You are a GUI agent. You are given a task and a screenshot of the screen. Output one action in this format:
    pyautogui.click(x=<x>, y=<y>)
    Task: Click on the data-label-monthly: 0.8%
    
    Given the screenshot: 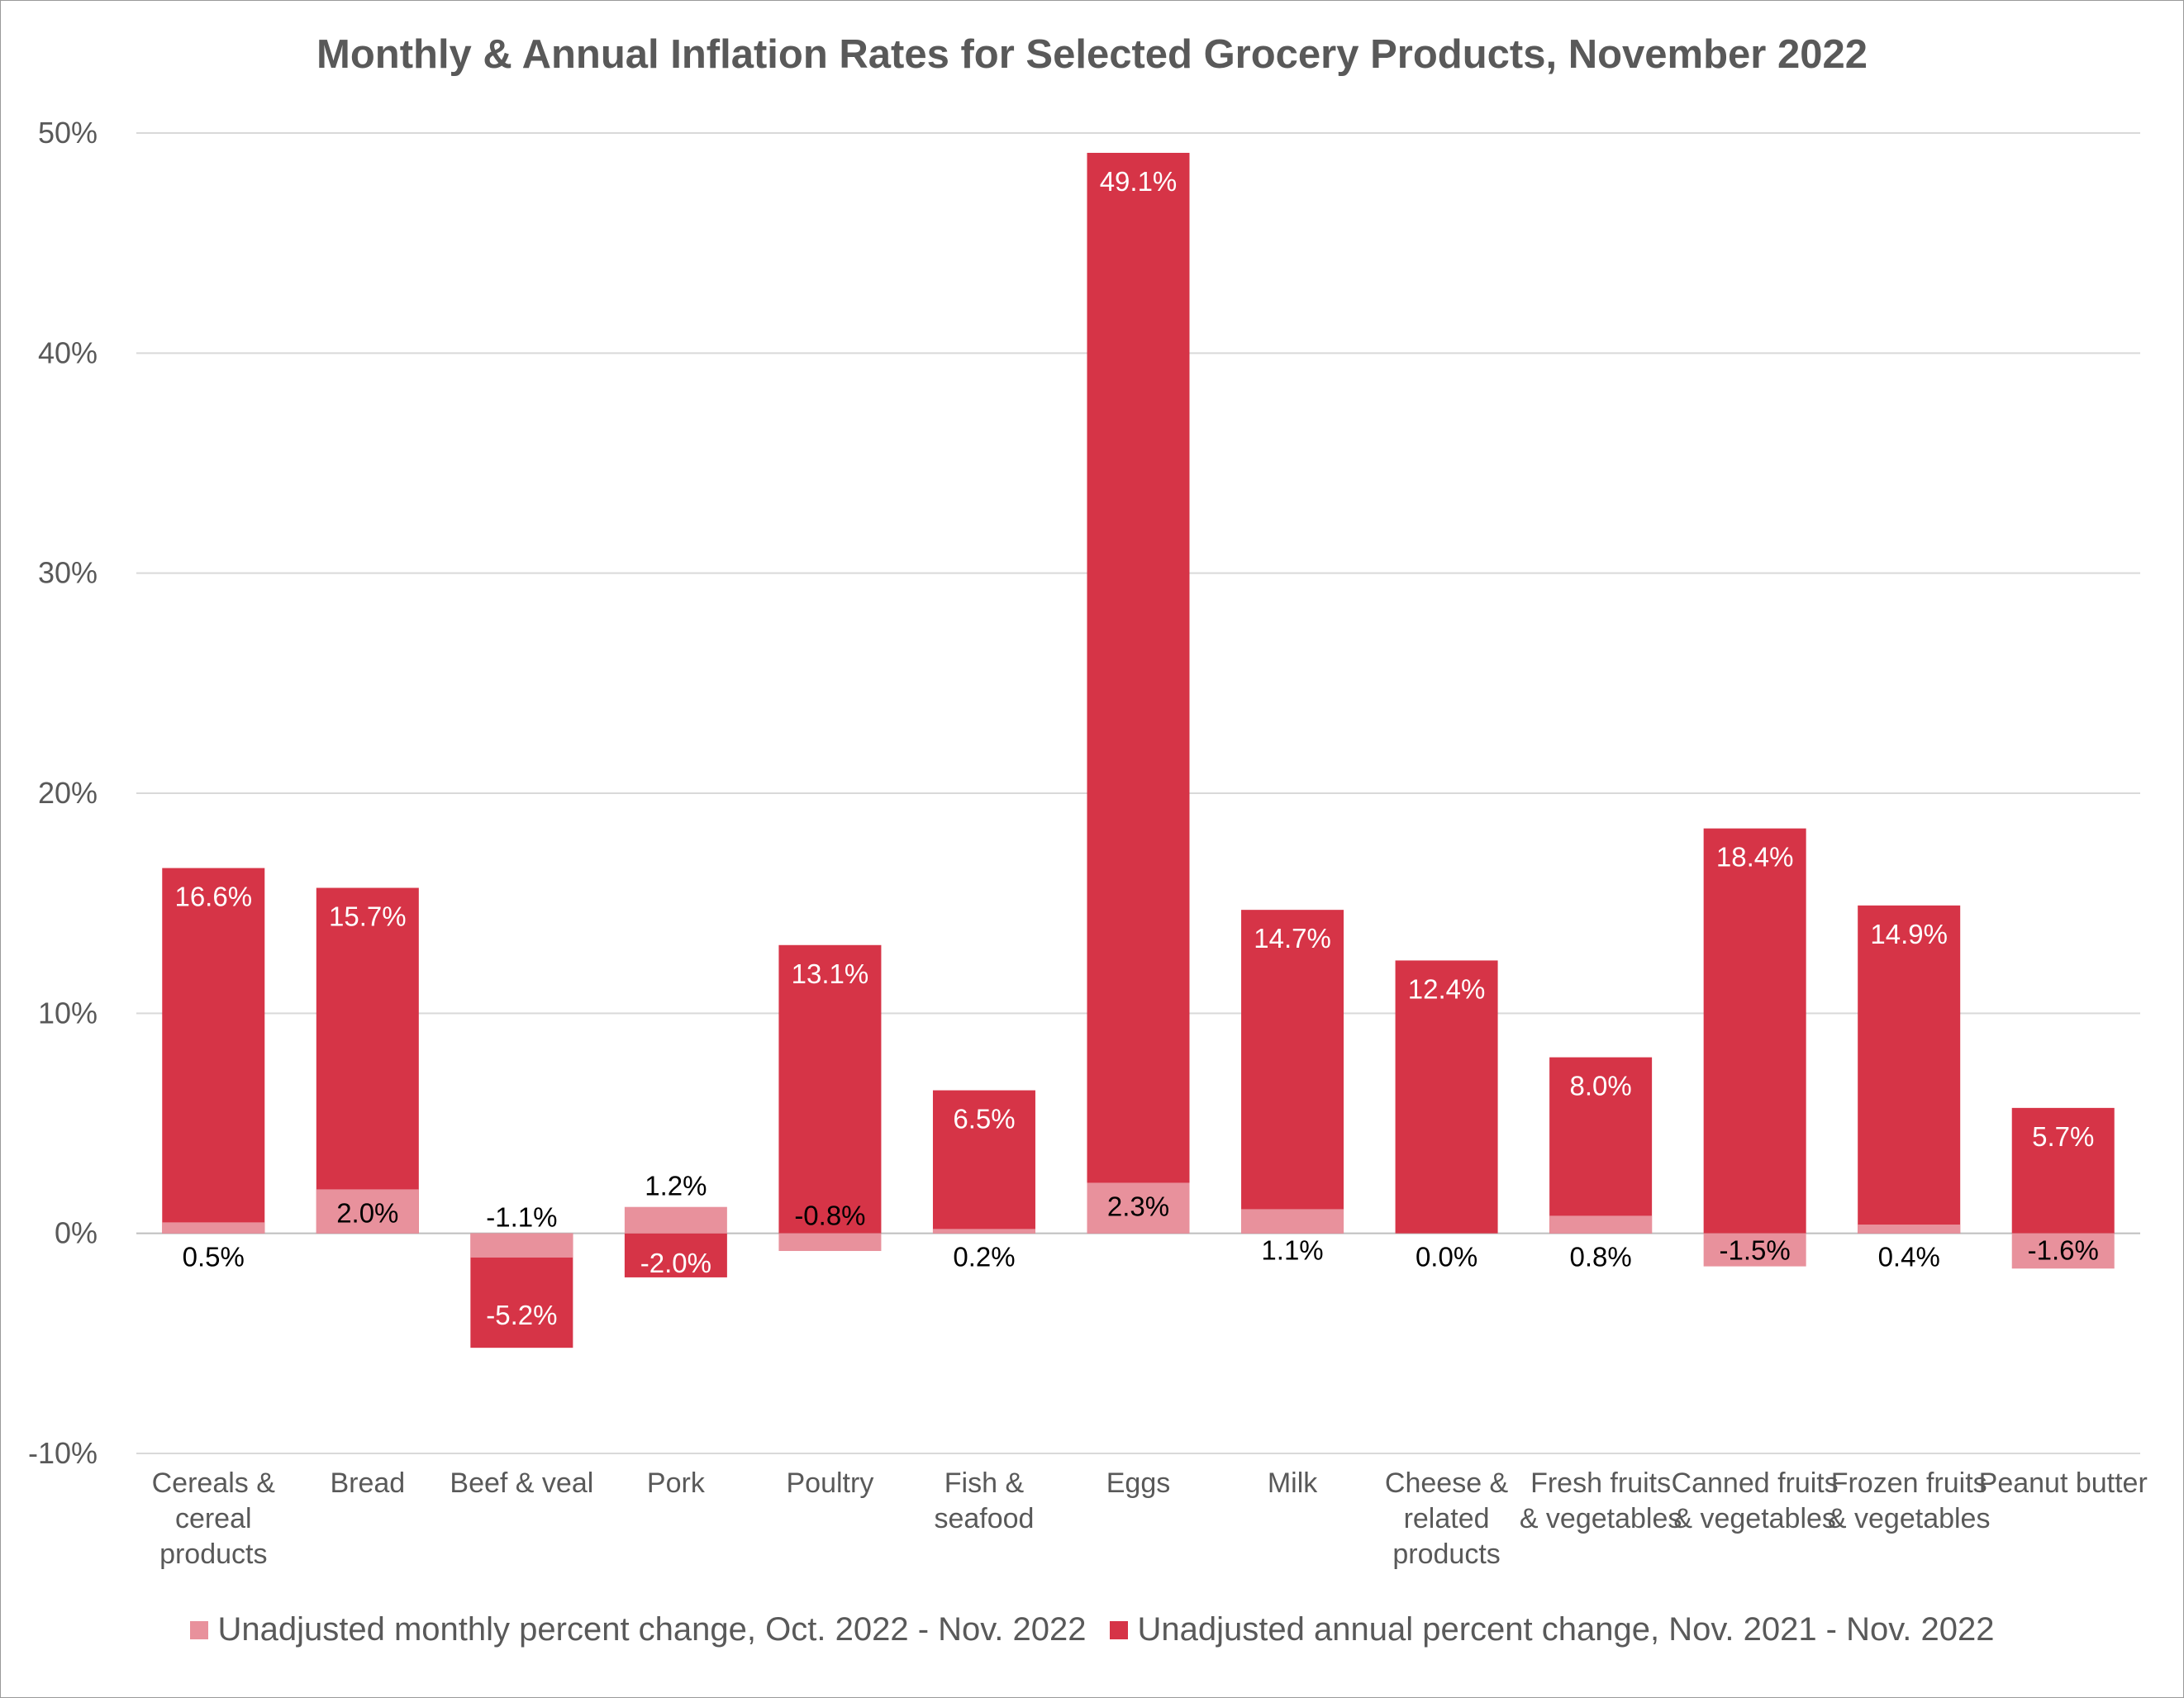 What is the action you would take?
    pyautogui.click(x=1601, y=1257)
    